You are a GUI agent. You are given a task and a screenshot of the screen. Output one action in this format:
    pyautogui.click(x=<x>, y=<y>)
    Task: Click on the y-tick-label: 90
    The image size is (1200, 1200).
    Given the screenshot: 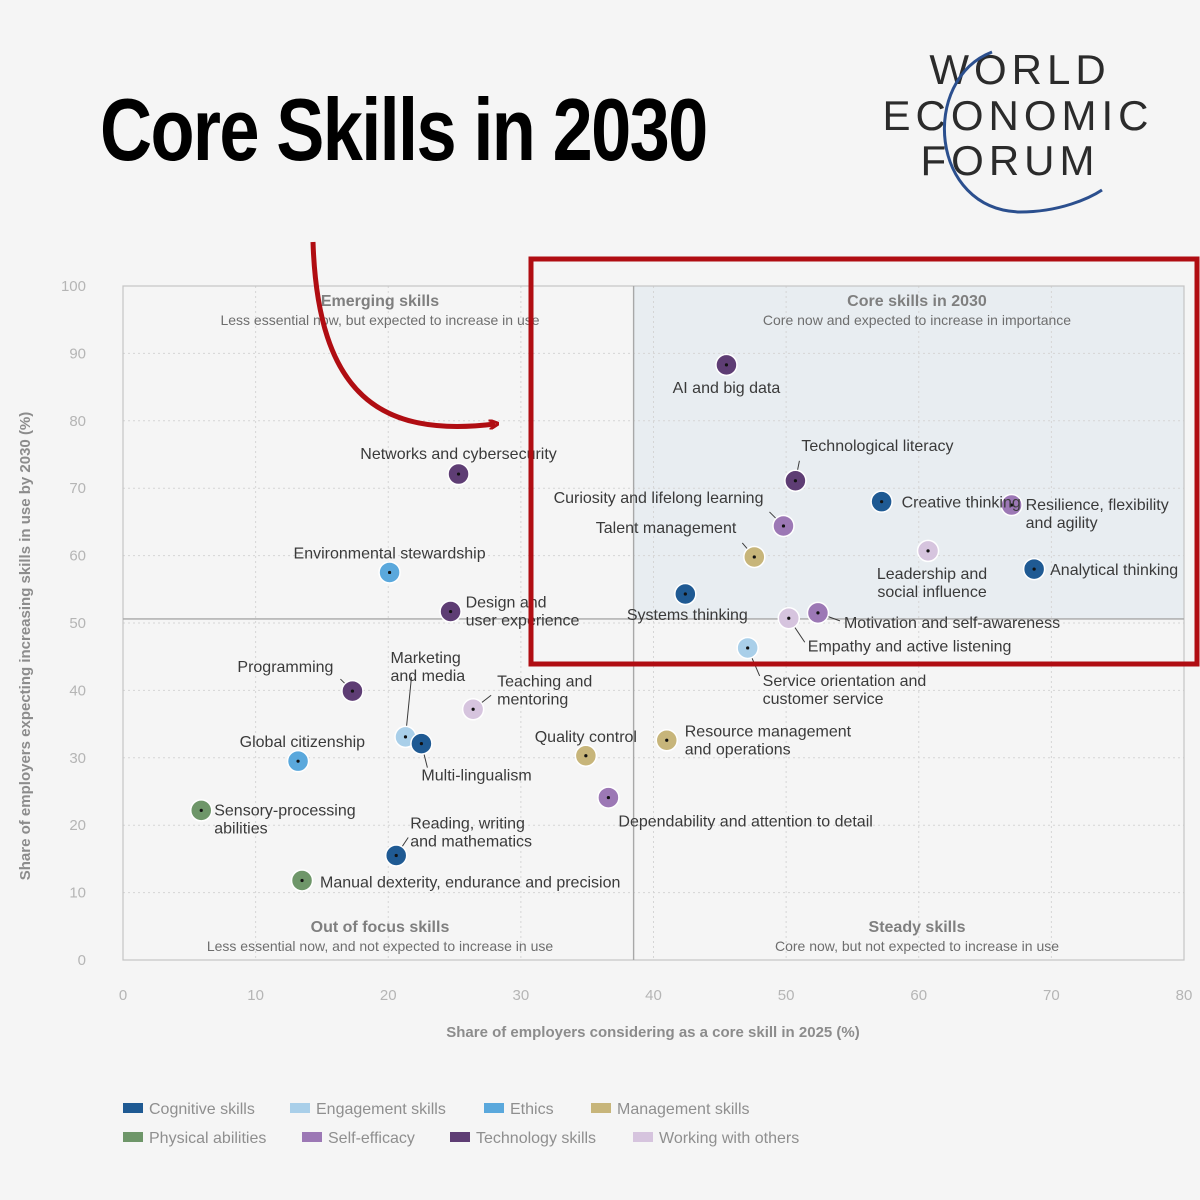 What is the action you would take?
    pyautogui.click(x=77, y=353)
    